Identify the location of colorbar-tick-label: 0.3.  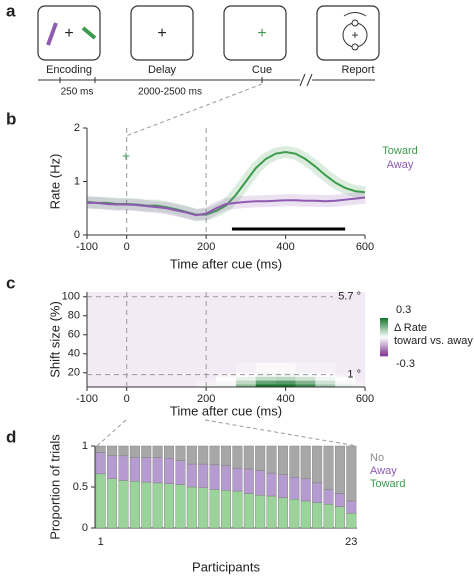
(403, 310).